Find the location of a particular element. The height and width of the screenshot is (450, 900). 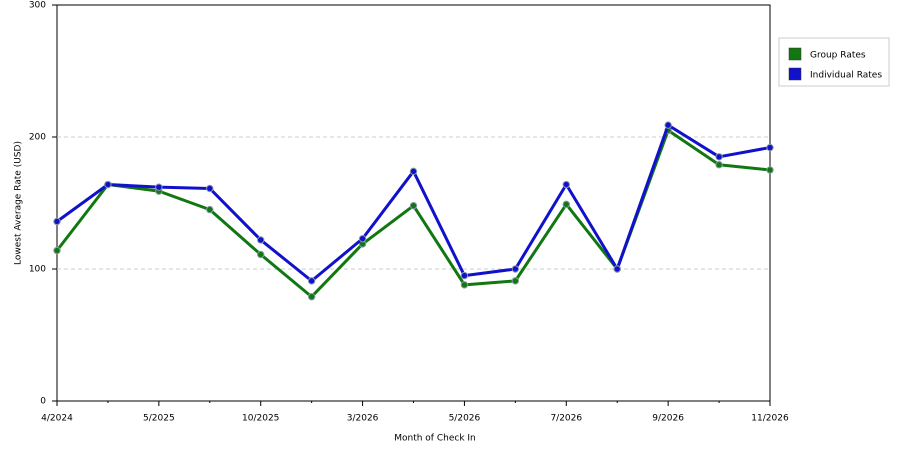

y-tick-label: 0 is located at coordinates (43, 402).